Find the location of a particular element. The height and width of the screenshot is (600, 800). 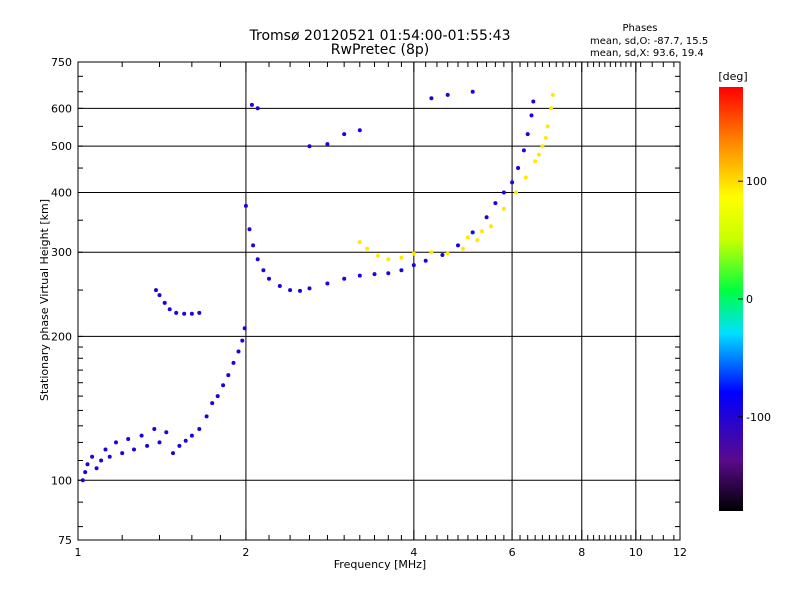

y-tick-label: 400 is located at coordinates (61, 192).